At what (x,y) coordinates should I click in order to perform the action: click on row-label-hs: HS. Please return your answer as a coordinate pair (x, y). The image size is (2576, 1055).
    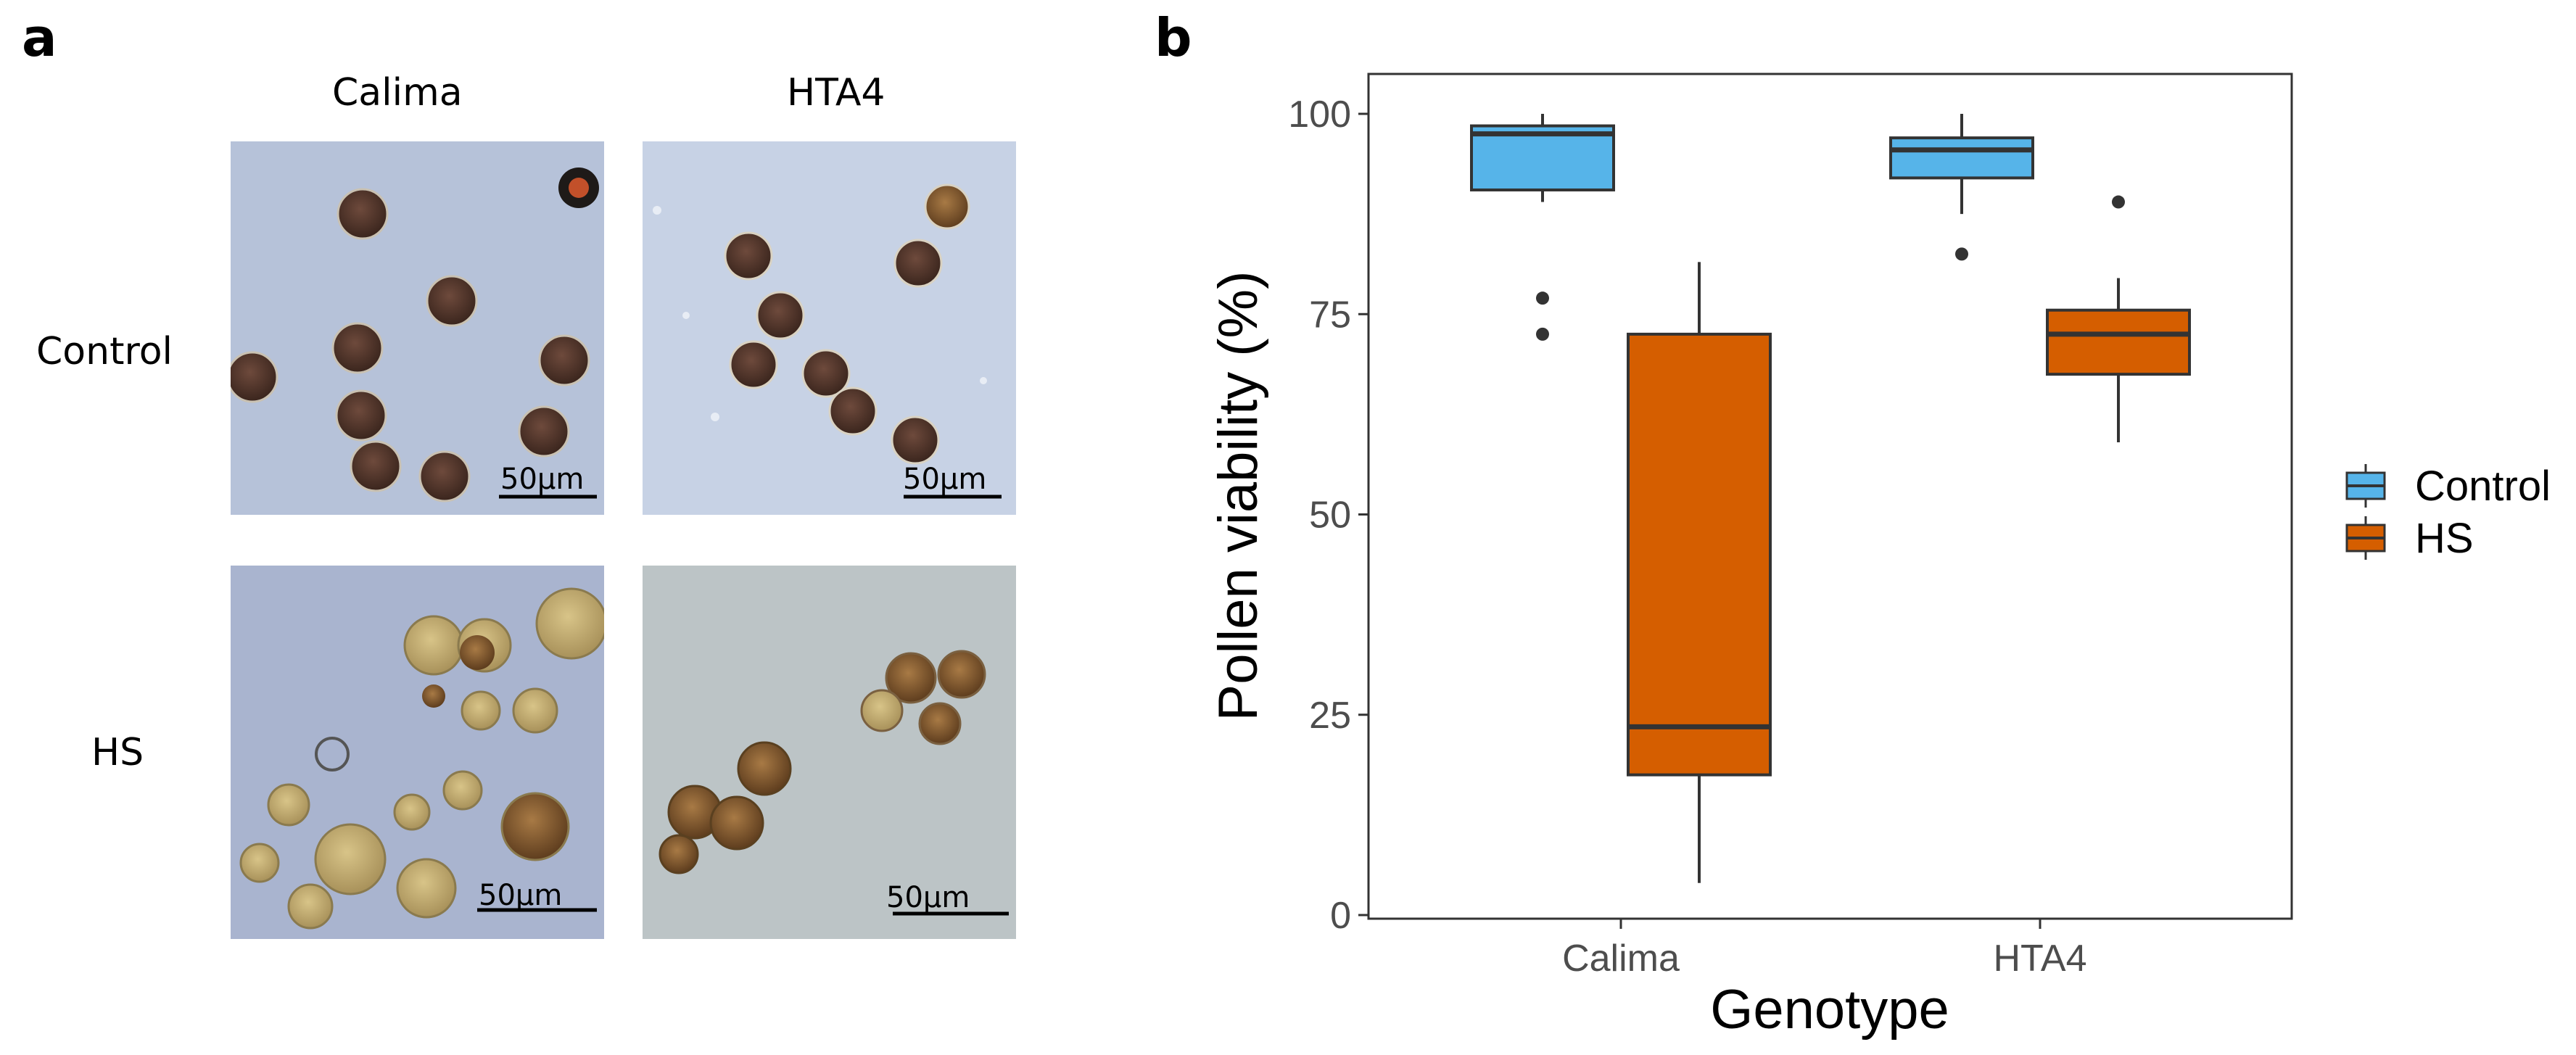
    Looking at the image, I should click on (117, 752).